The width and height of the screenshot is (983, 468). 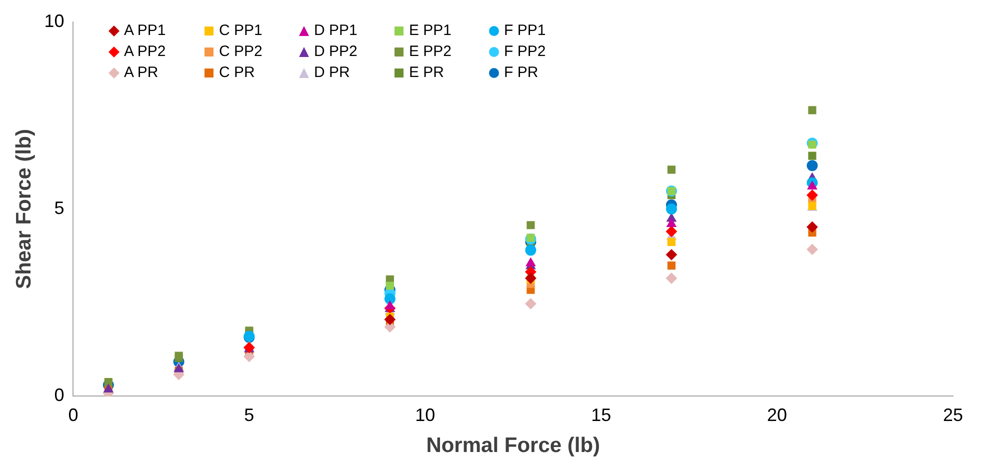 What do you see at coordinates (336, 30) in the screenshot?
I see `legend-label: D PP1` at bounding box center [336, 30].